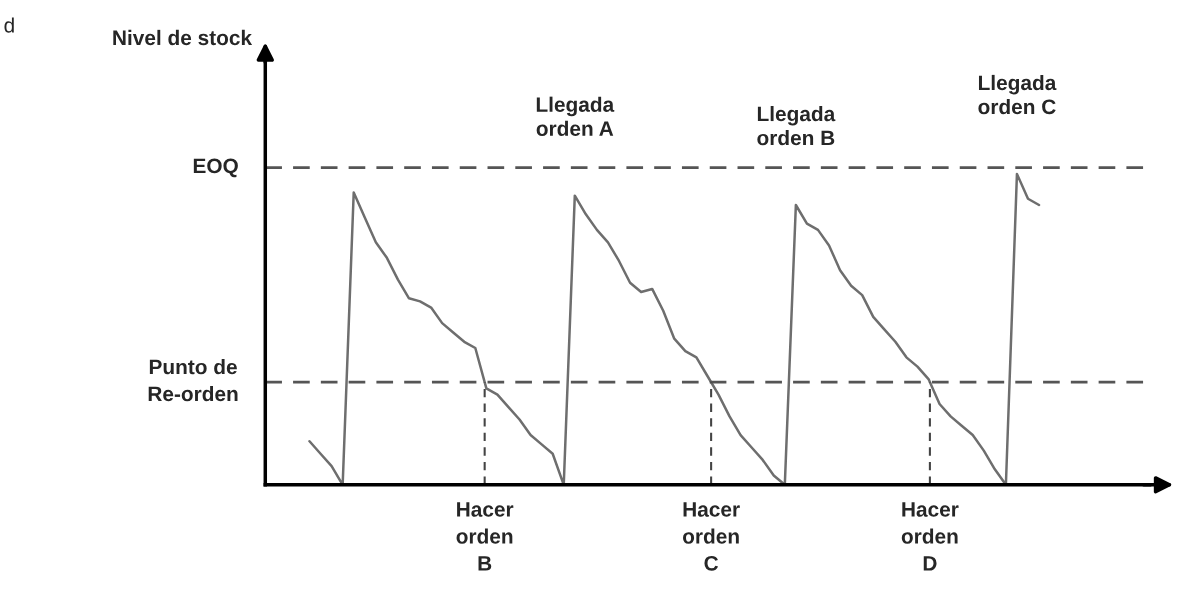  I want to click on annotation: Hacer orden C, so click(711, 536).